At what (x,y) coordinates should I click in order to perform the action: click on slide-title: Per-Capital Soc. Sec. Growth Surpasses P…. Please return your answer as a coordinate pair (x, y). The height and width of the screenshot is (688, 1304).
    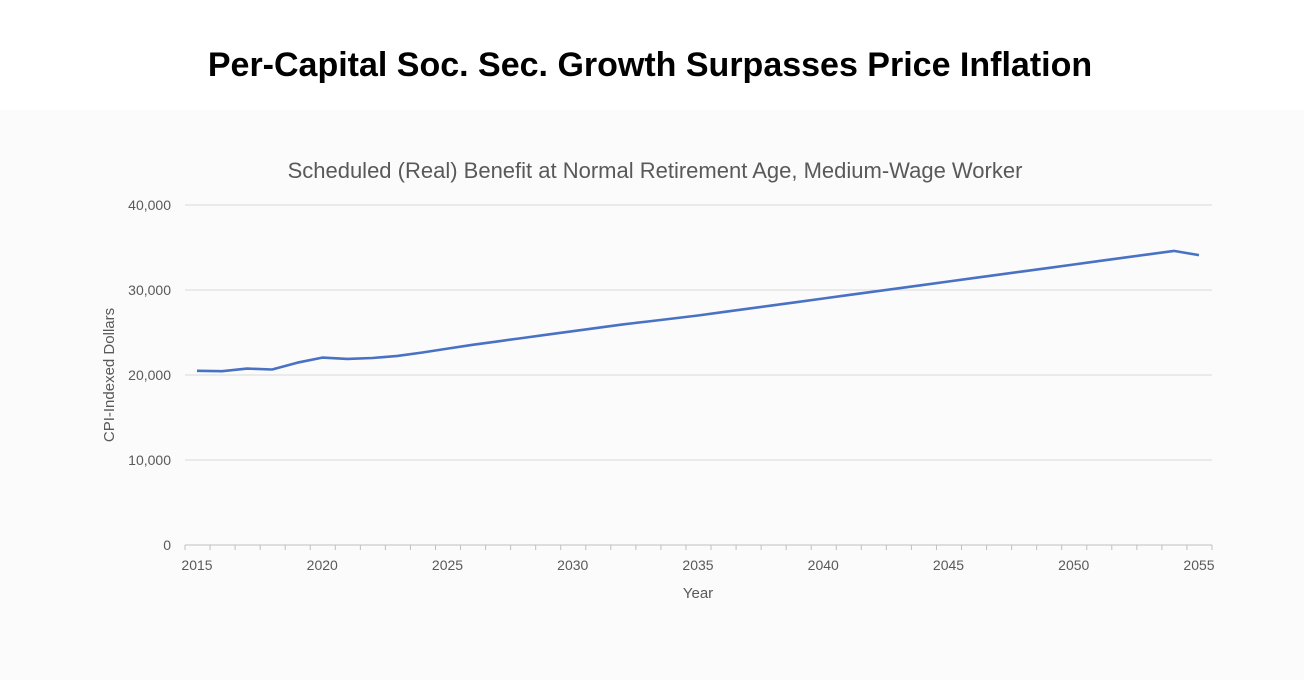
    Looking at the image, I should click on (650, 65).